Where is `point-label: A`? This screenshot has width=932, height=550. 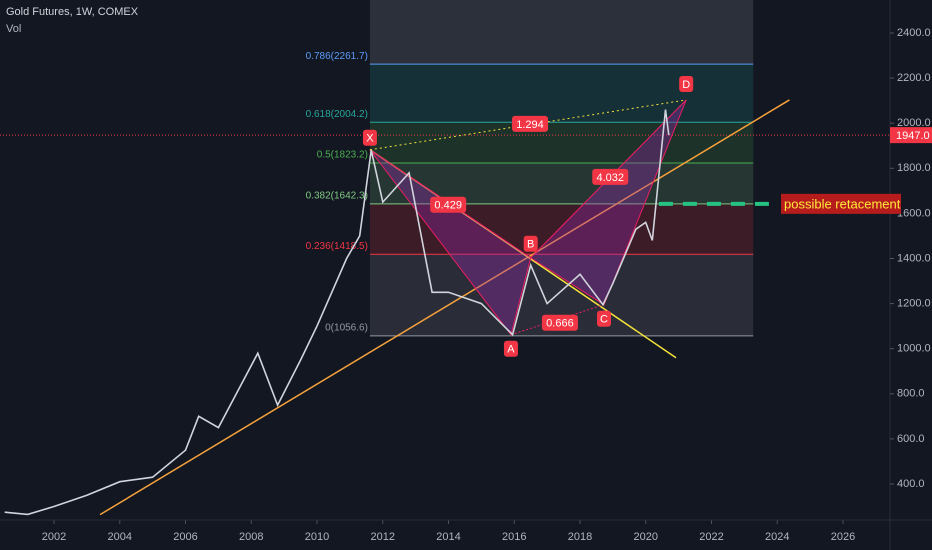 point-label: A is located at coordinates (511, 350).